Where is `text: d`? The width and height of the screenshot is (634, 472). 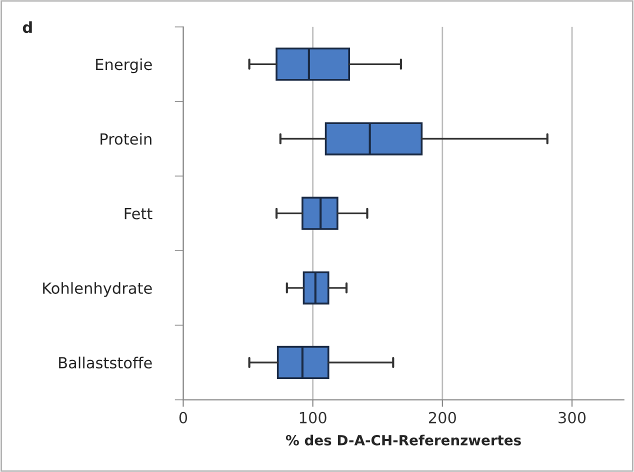
text: d is located at coordinates (27, 27).